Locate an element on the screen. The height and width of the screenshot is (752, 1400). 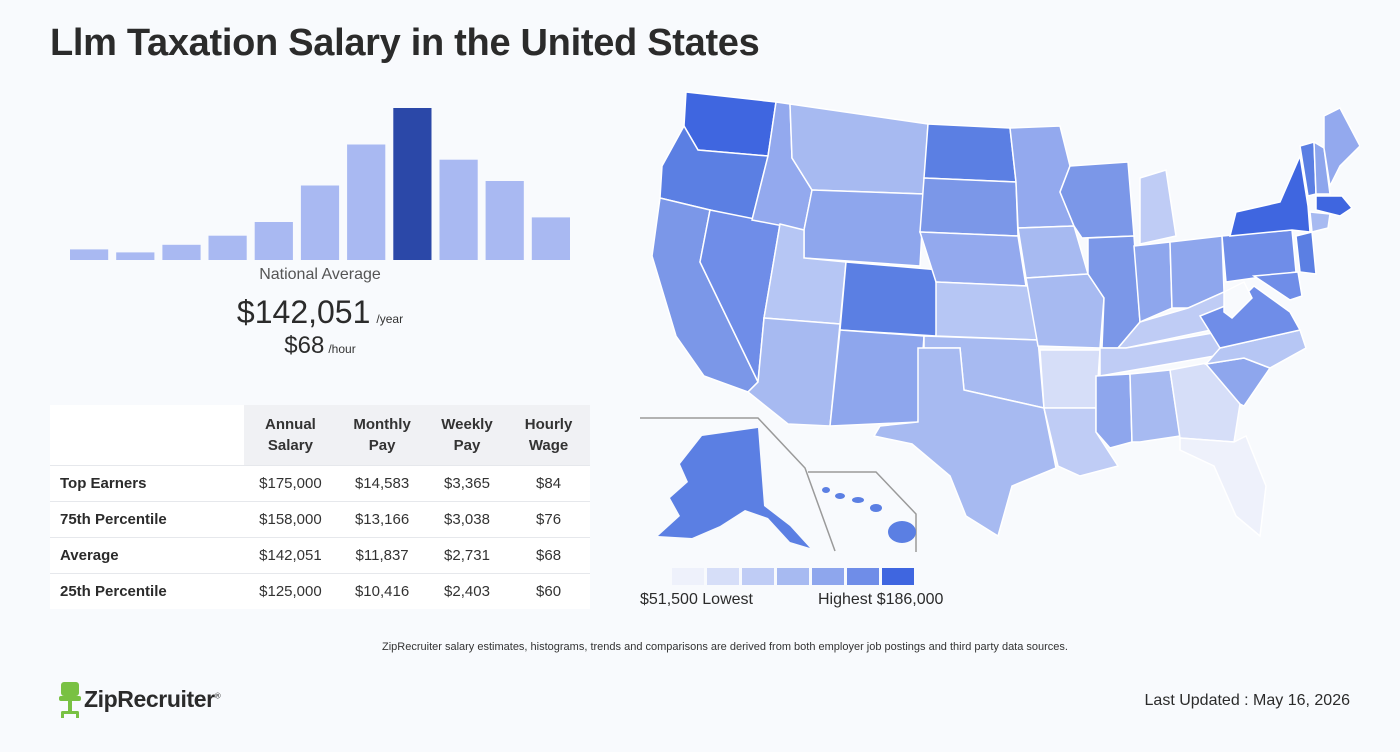
row-label: Average is located at coordinates (147, 555).